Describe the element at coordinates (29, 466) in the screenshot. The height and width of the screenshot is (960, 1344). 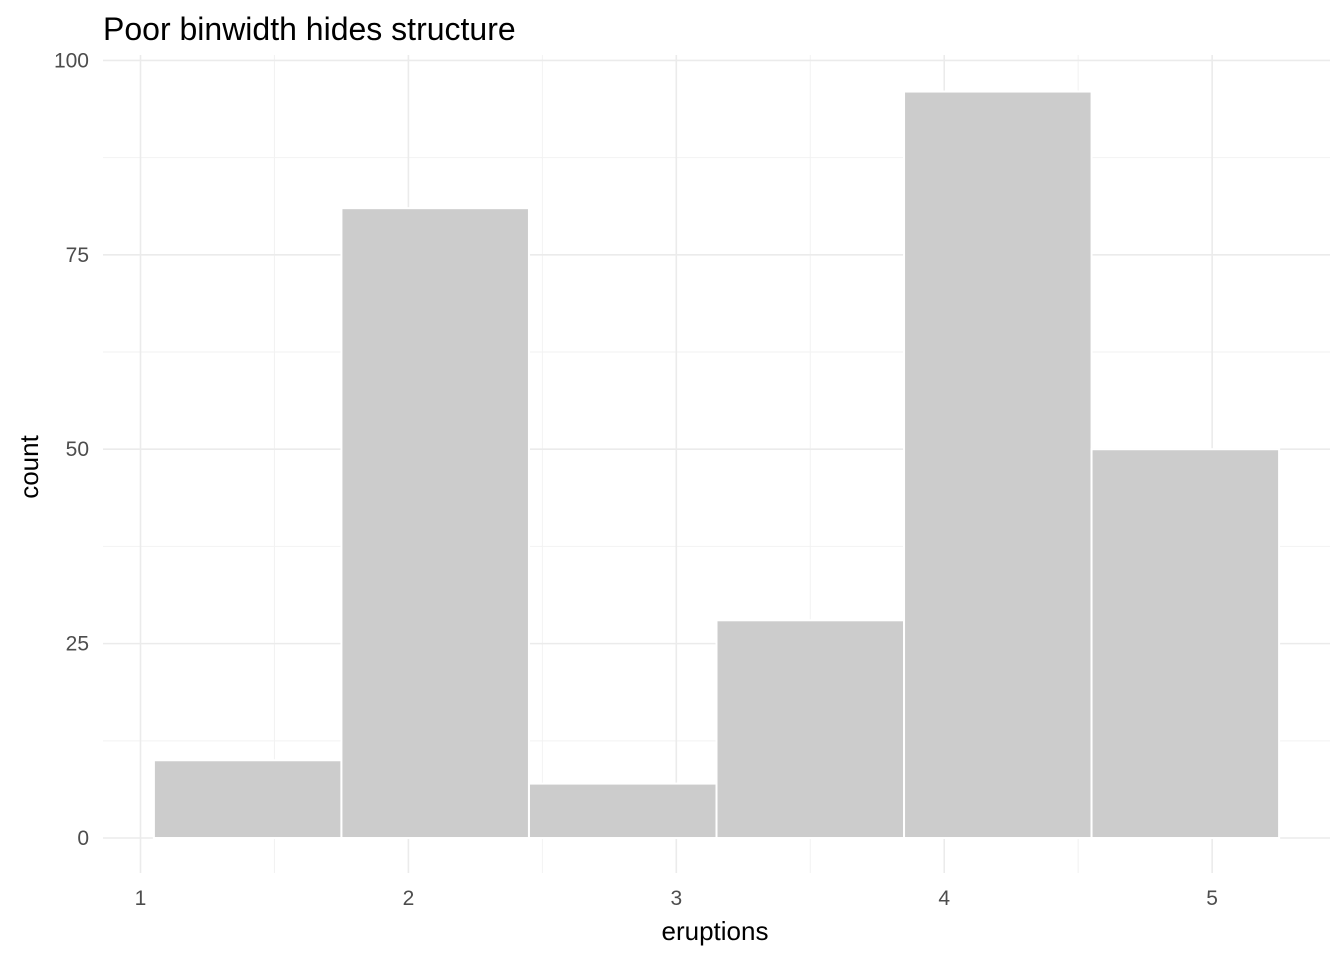
I see `y-axis-title: count` at that location.